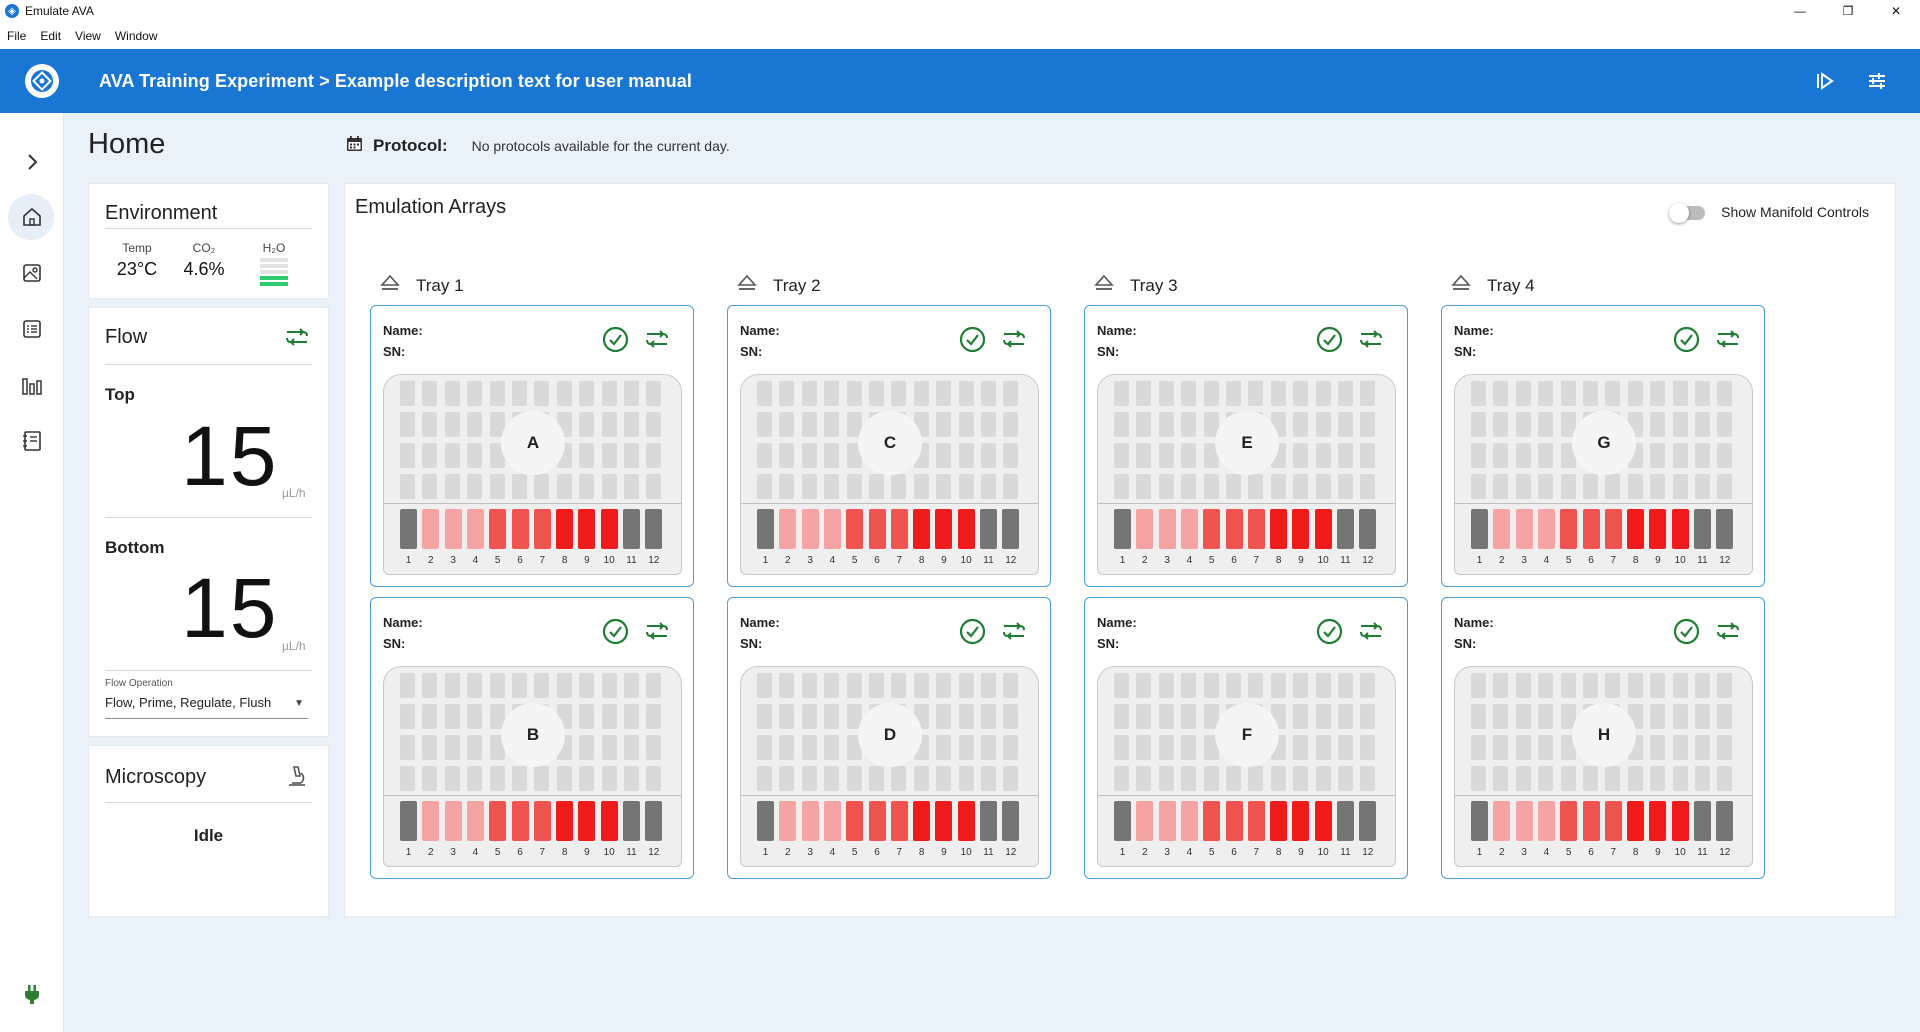  Describe the element at coordinates (1800, 11) in the screenshot. I see `minimize-button: —` at that location.